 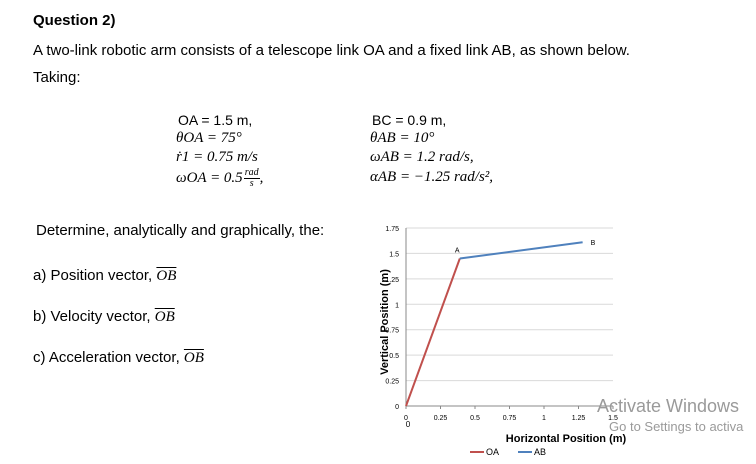 I want to click on series-line-ab, so click(x=521, y=250).